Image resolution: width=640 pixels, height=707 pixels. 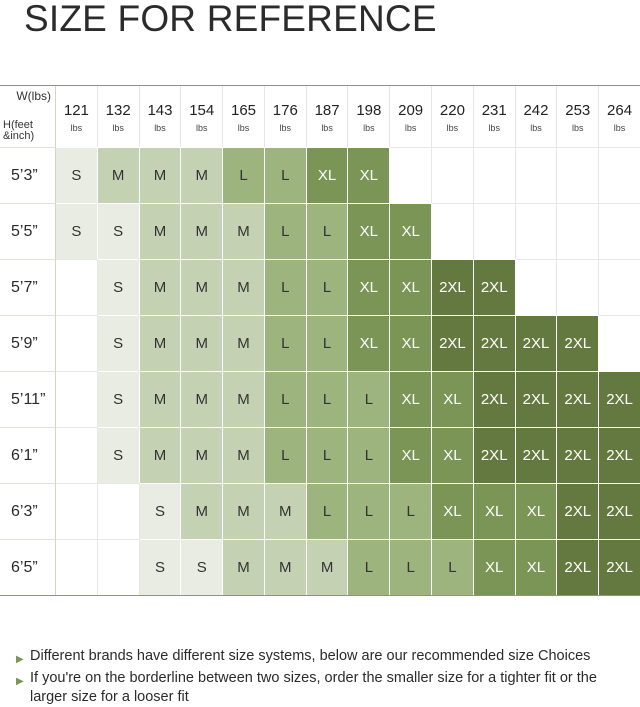 I want to click on table-row: 6’5” S S M M M L L L XL XL 2XL 2XL, so click(x=320, y=567).